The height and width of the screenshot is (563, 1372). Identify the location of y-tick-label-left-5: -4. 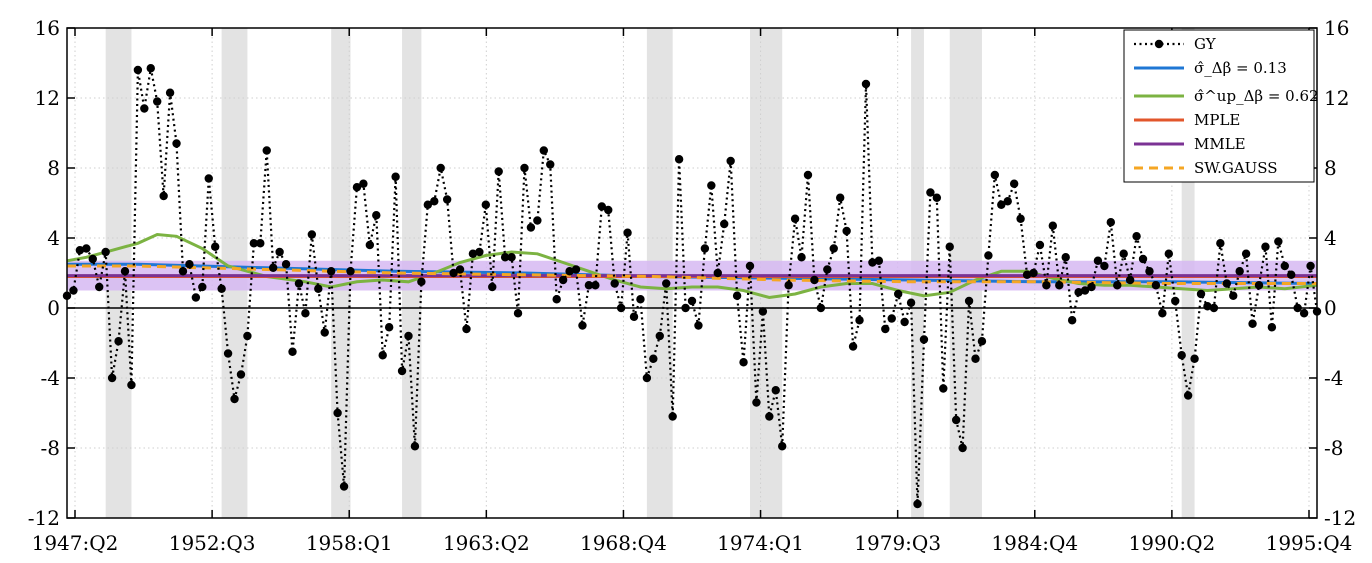
(50, 378).